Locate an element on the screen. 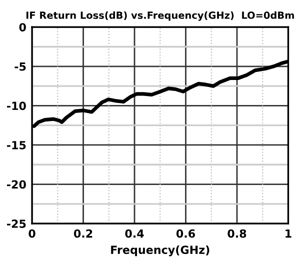  y-tick-label: -20 is located at coordinates (16, 184).